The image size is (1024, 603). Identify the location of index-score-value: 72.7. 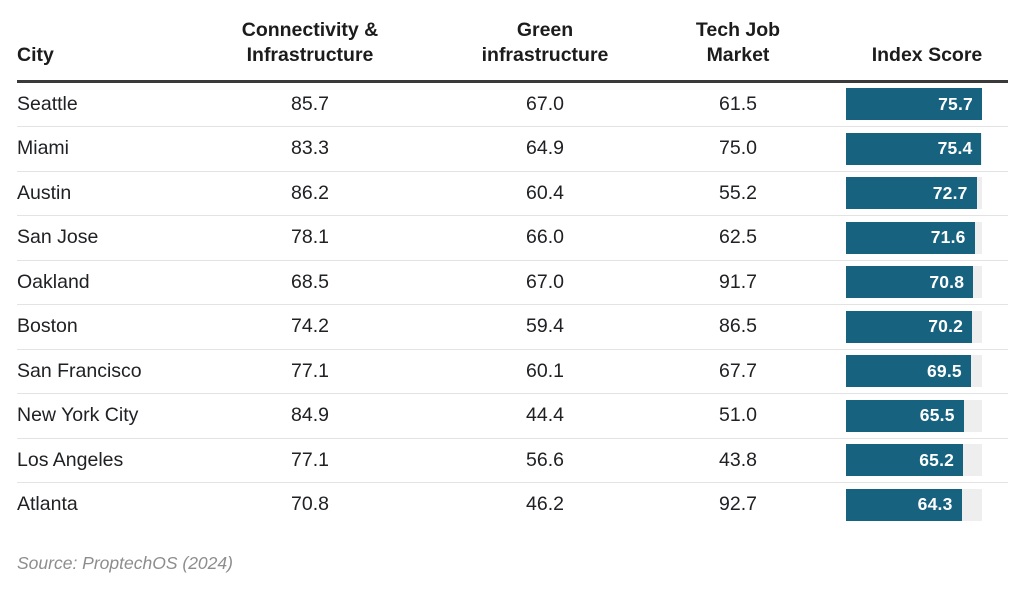
(950, 192).